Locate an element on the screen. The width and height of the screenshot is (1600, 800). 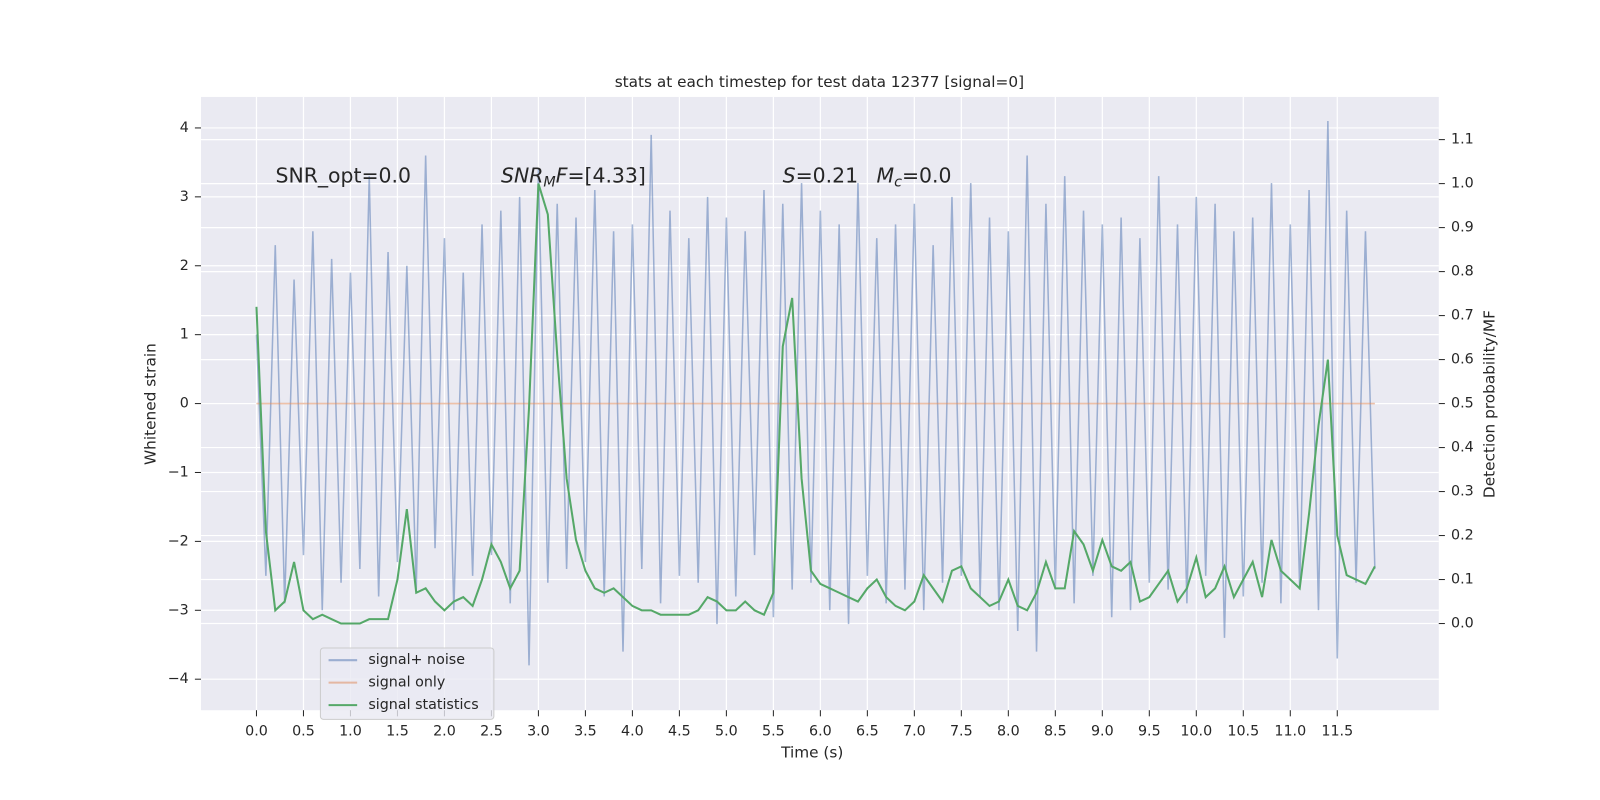
y-tick-label: −4 is located at coordinates (178, 679).